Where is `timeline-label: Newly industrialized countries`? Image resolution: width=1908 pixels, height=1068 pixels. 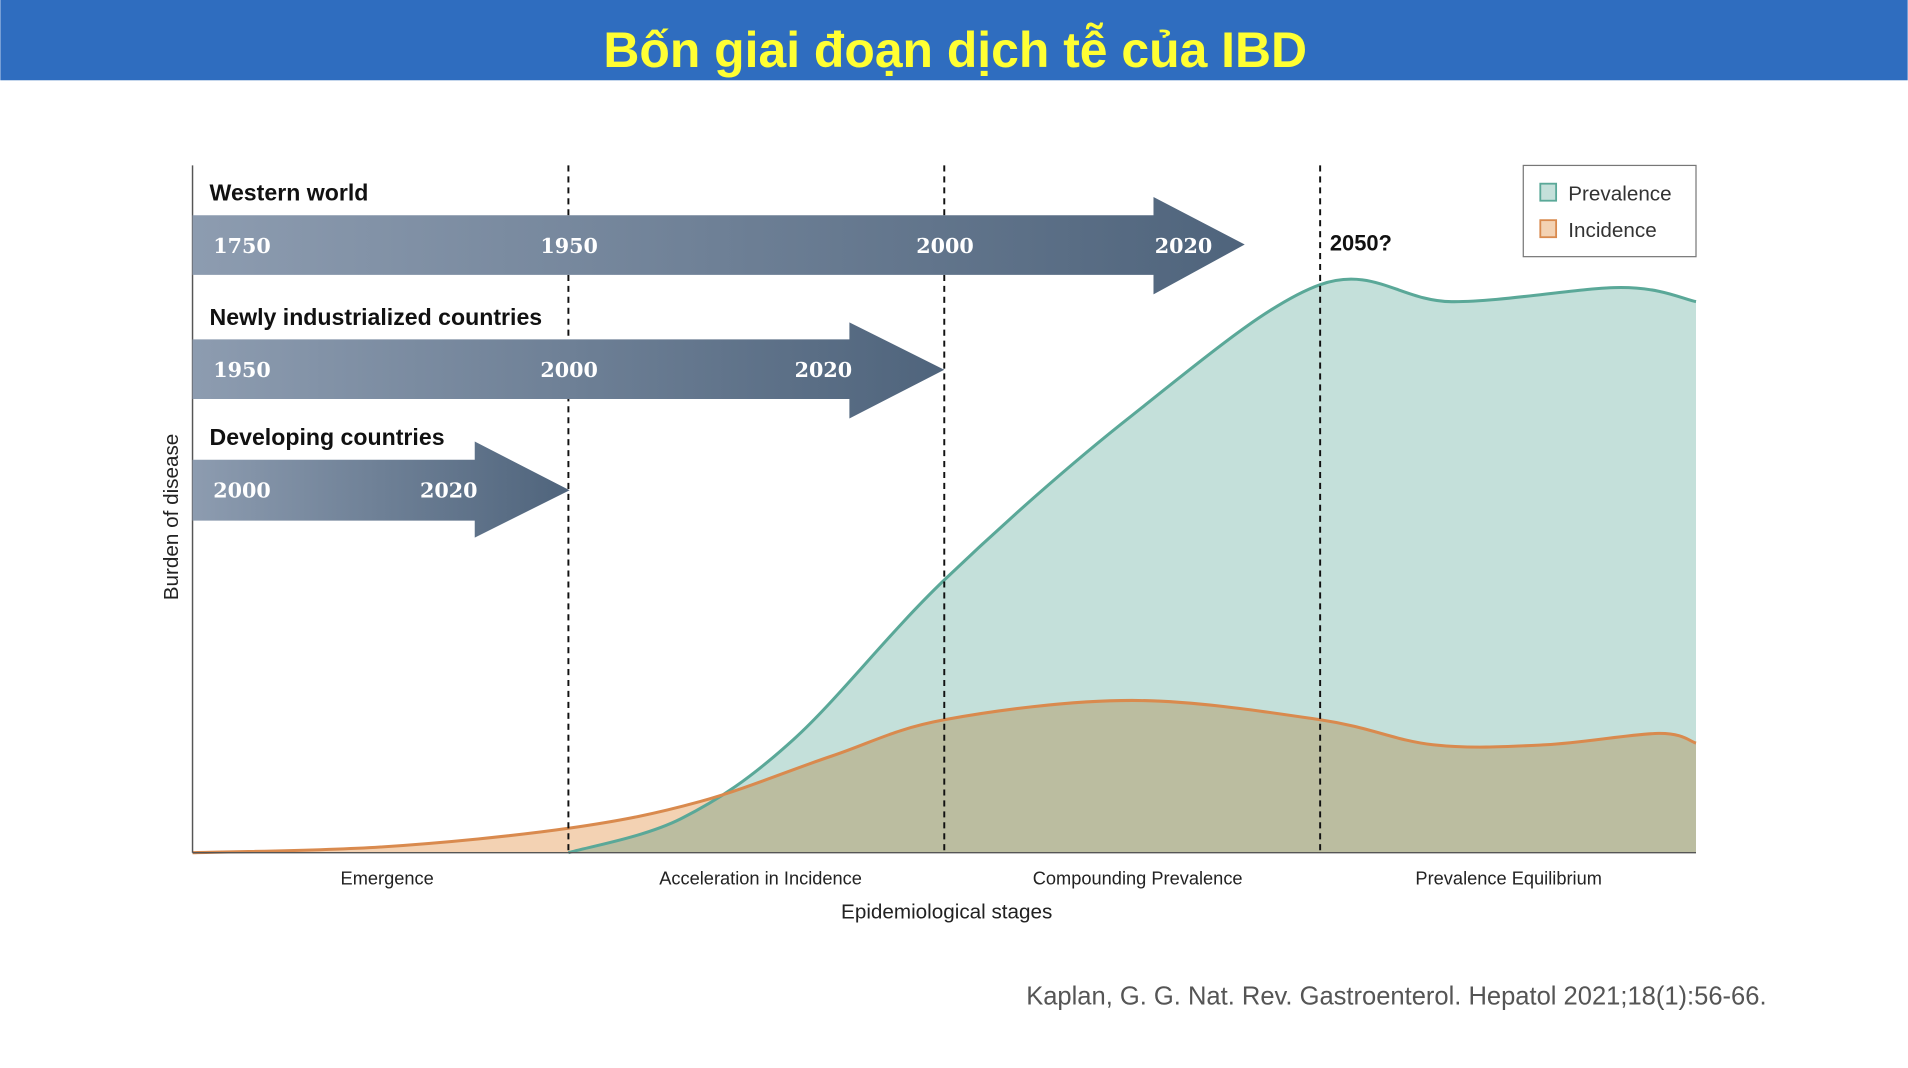 timeline-label: Newly industrialized countries is located at coordinates (376, 317).